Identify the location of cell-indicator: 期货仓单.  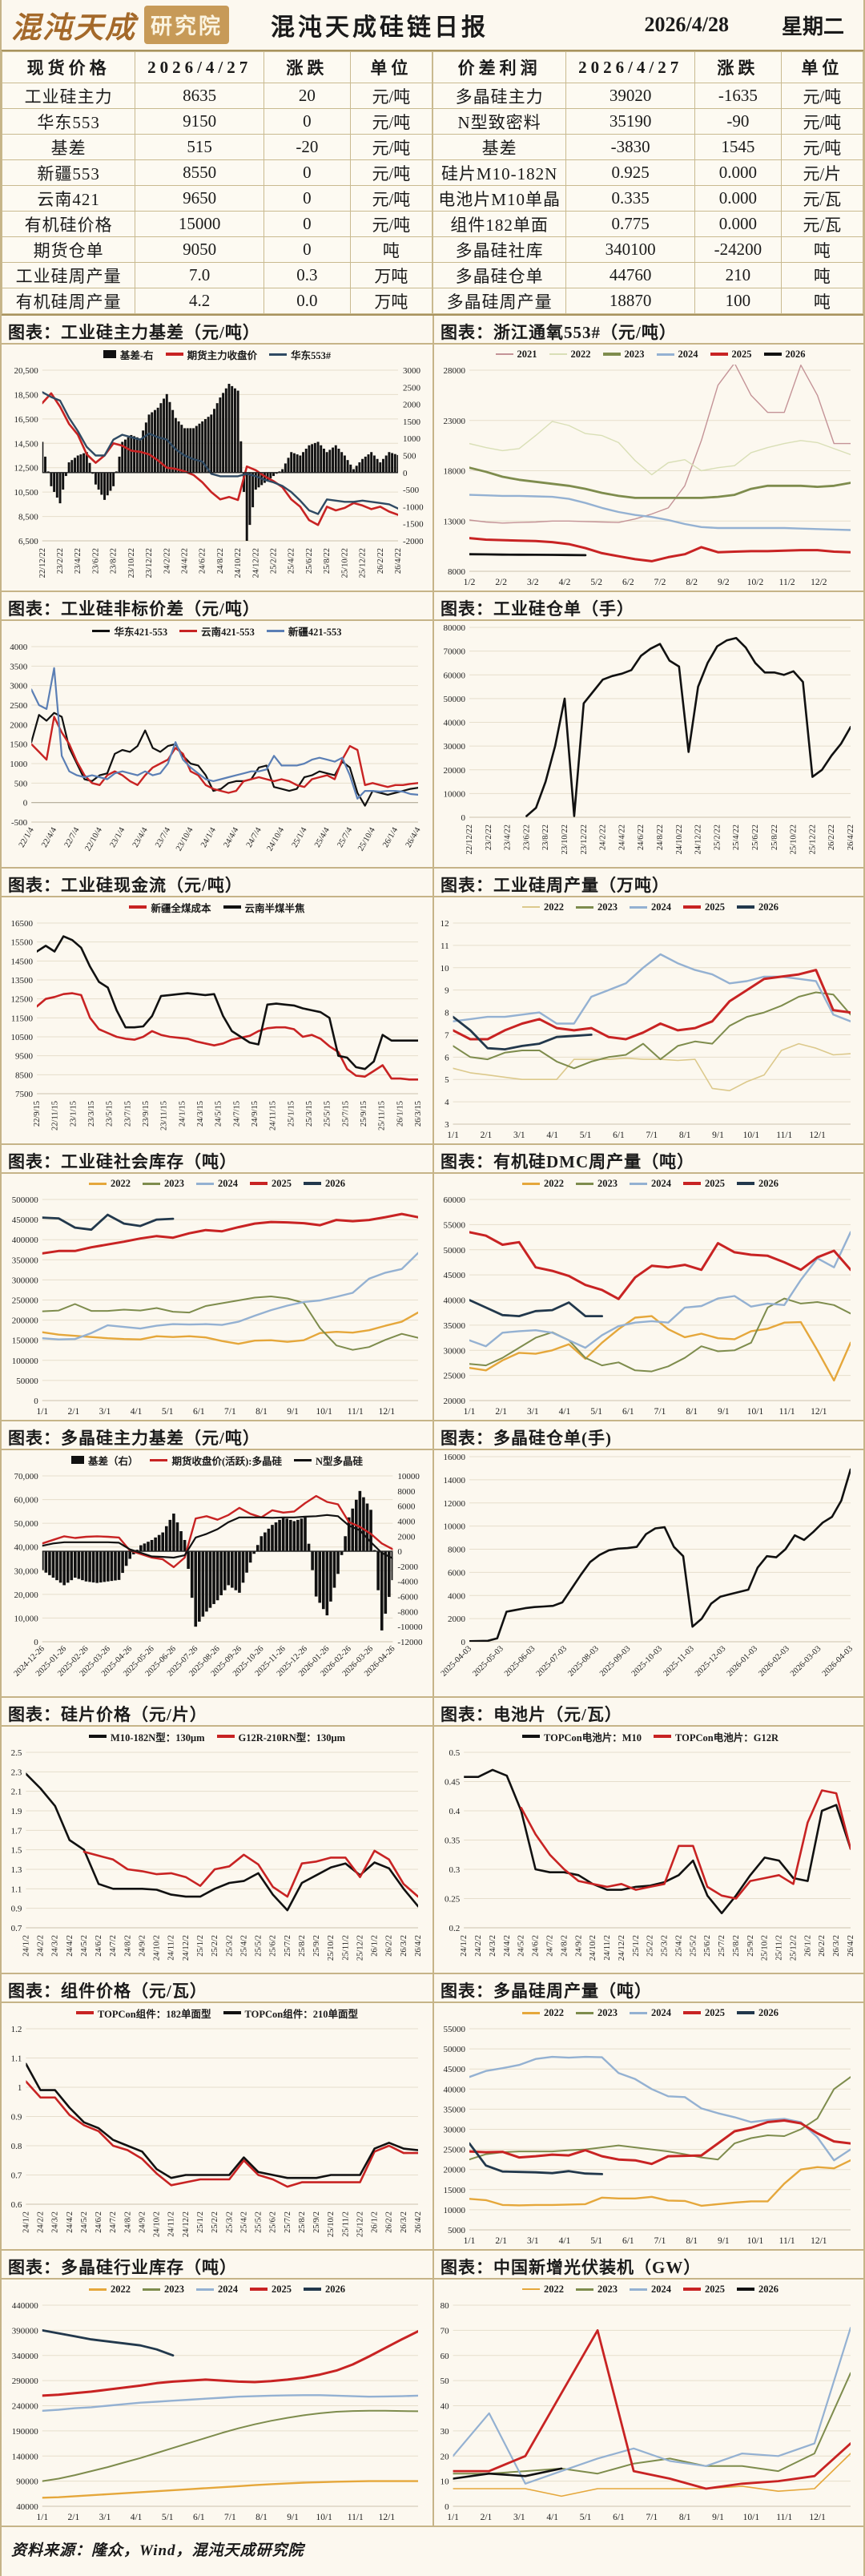
(69, 249).